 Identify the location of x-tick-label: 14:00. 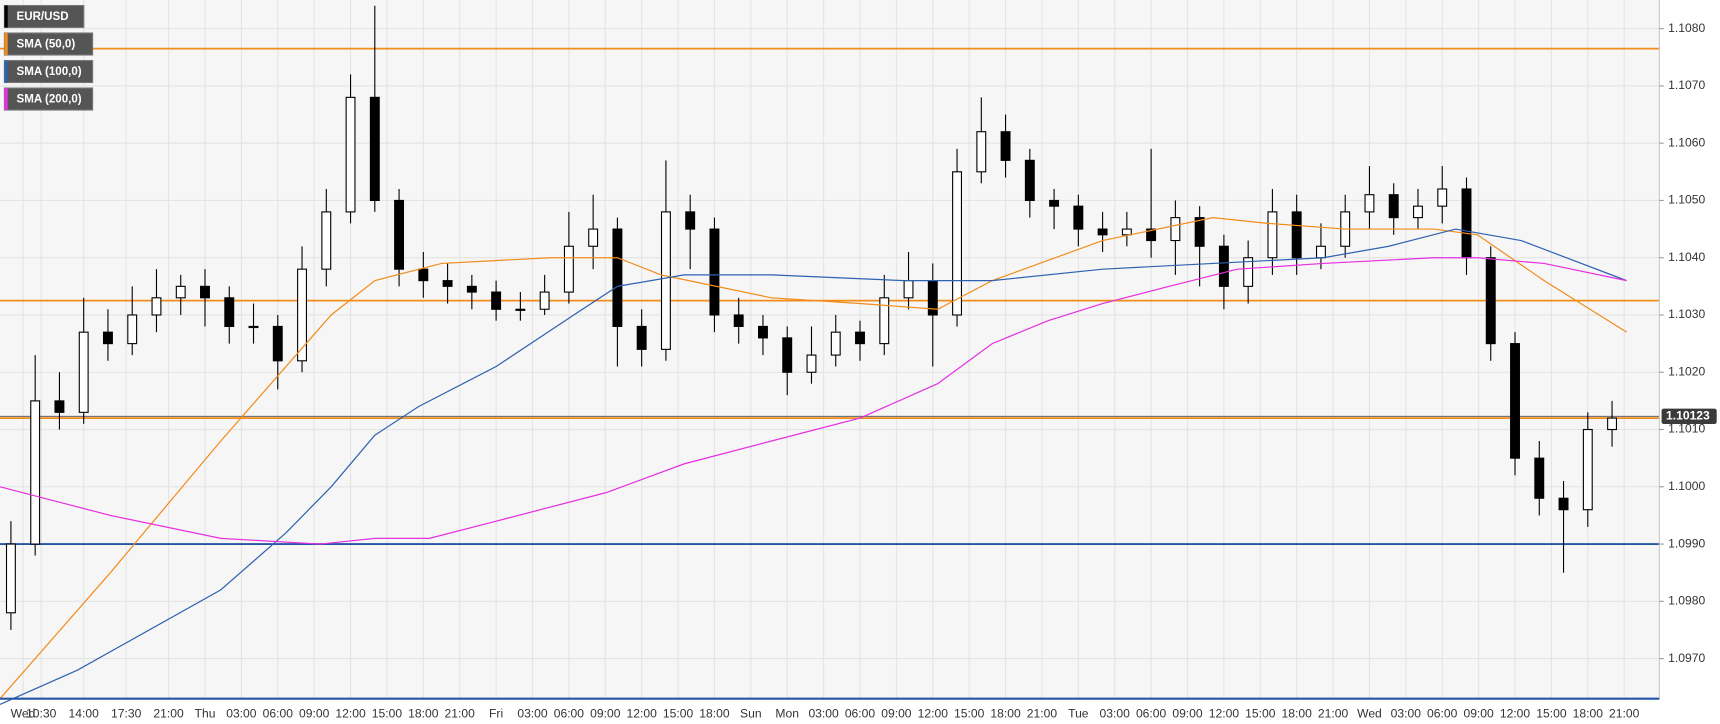
(84, 713).